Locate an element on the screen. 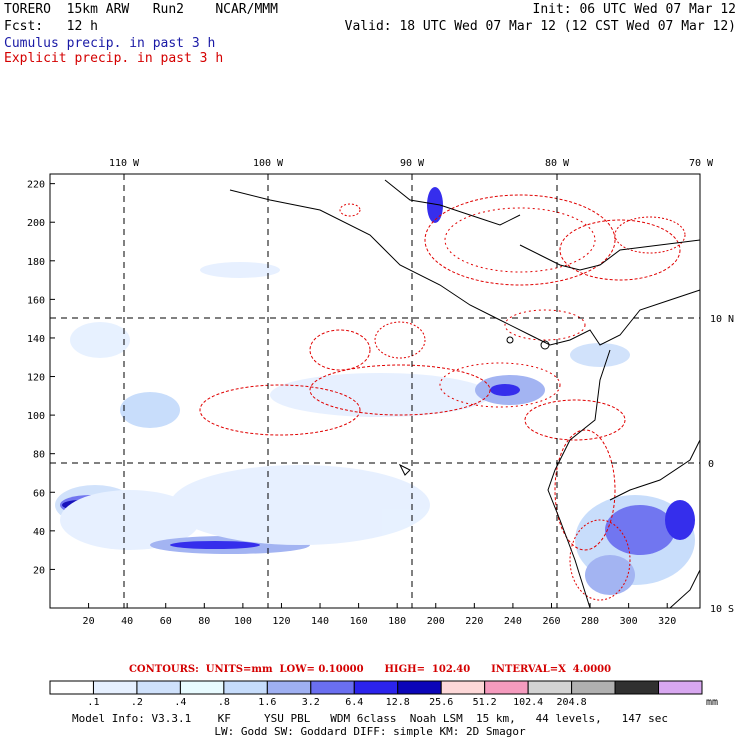 This screenshot has width=740, height=740. lat-label-0: 0 is located at coordinates (711, 464).